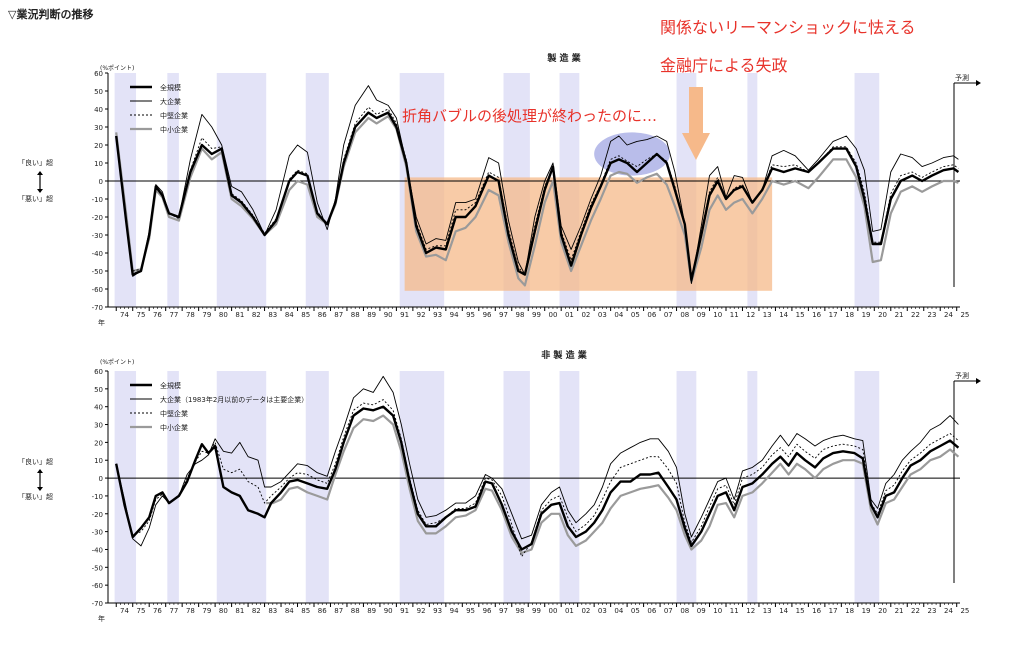 The image size is (1024, 651). Describe the element at coordinates (470, 611) in the screenshot. I see `x-tick-label: 95` at that location.